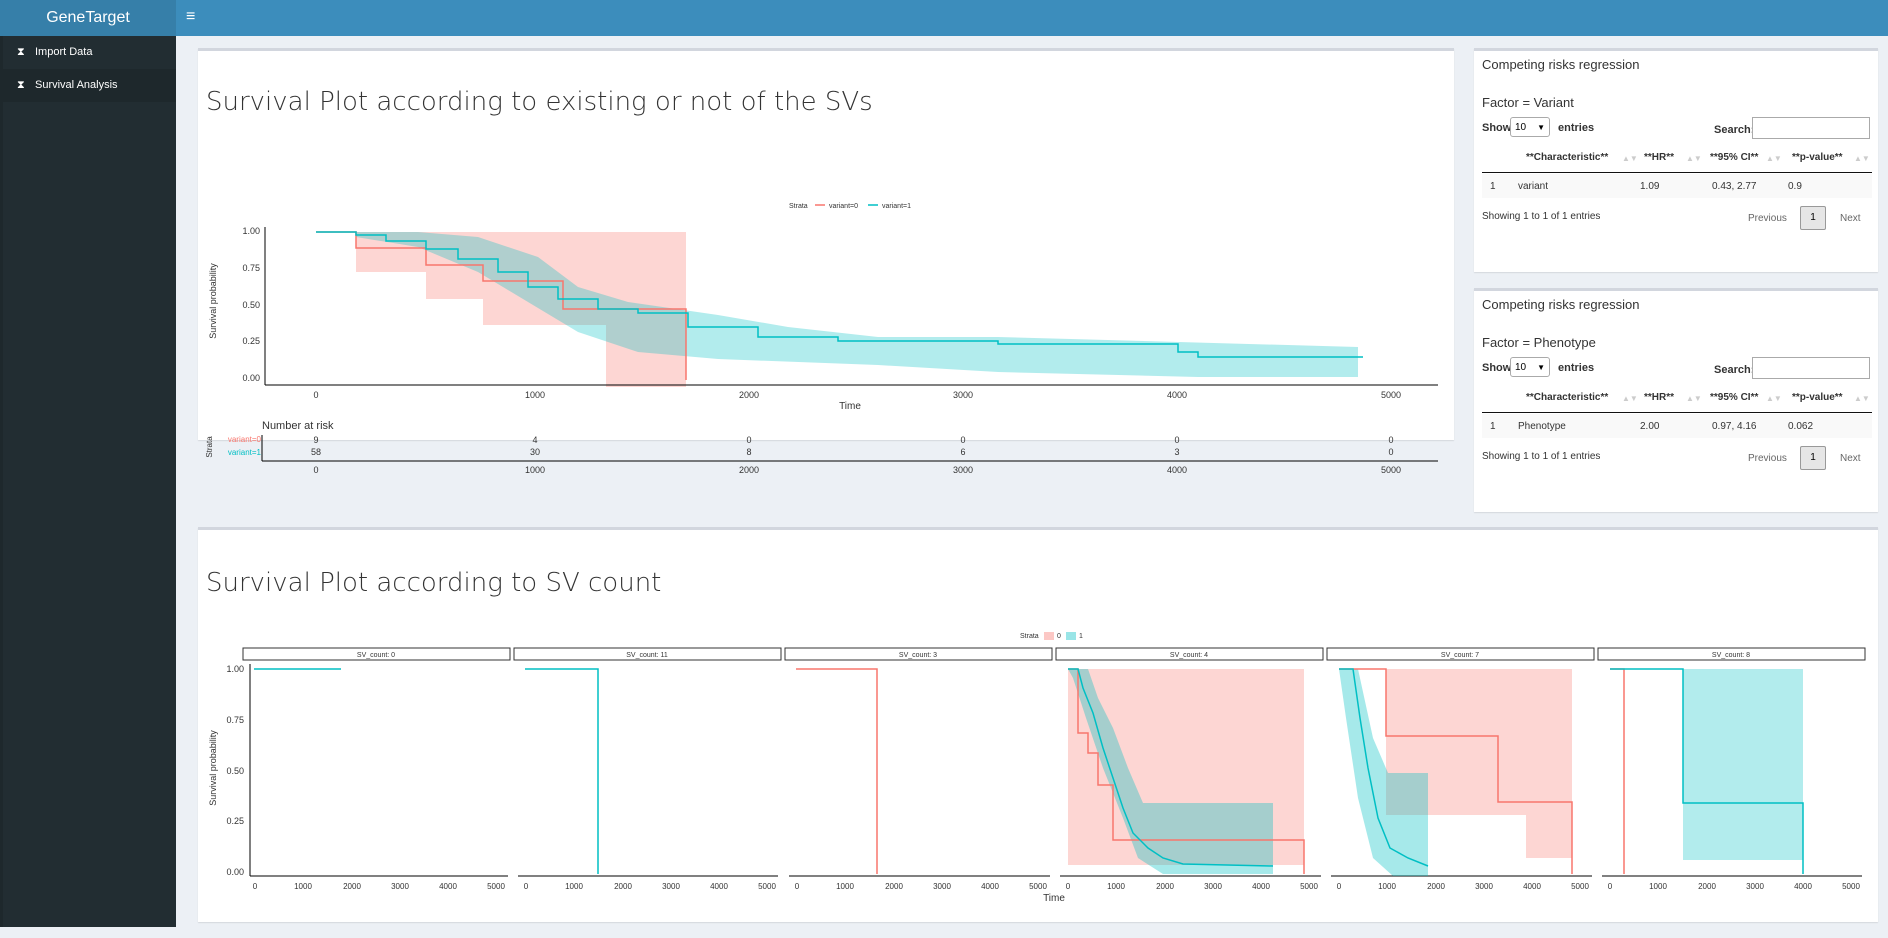 Image resolution: width=1888 pixels, height=938 pixels. What do you see at coordinates (1176, 440) in the screenshot?
I see `risk-value: 0` at bounding box center [1176, 440].